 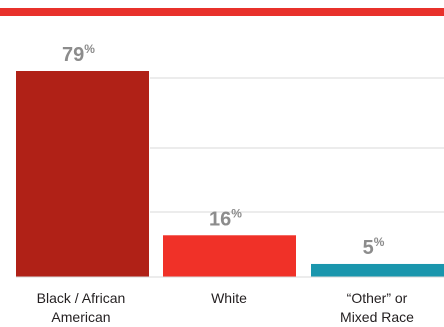 I want to click on value-label-other-mixed-race: 5%, so click(x=374, y=247).